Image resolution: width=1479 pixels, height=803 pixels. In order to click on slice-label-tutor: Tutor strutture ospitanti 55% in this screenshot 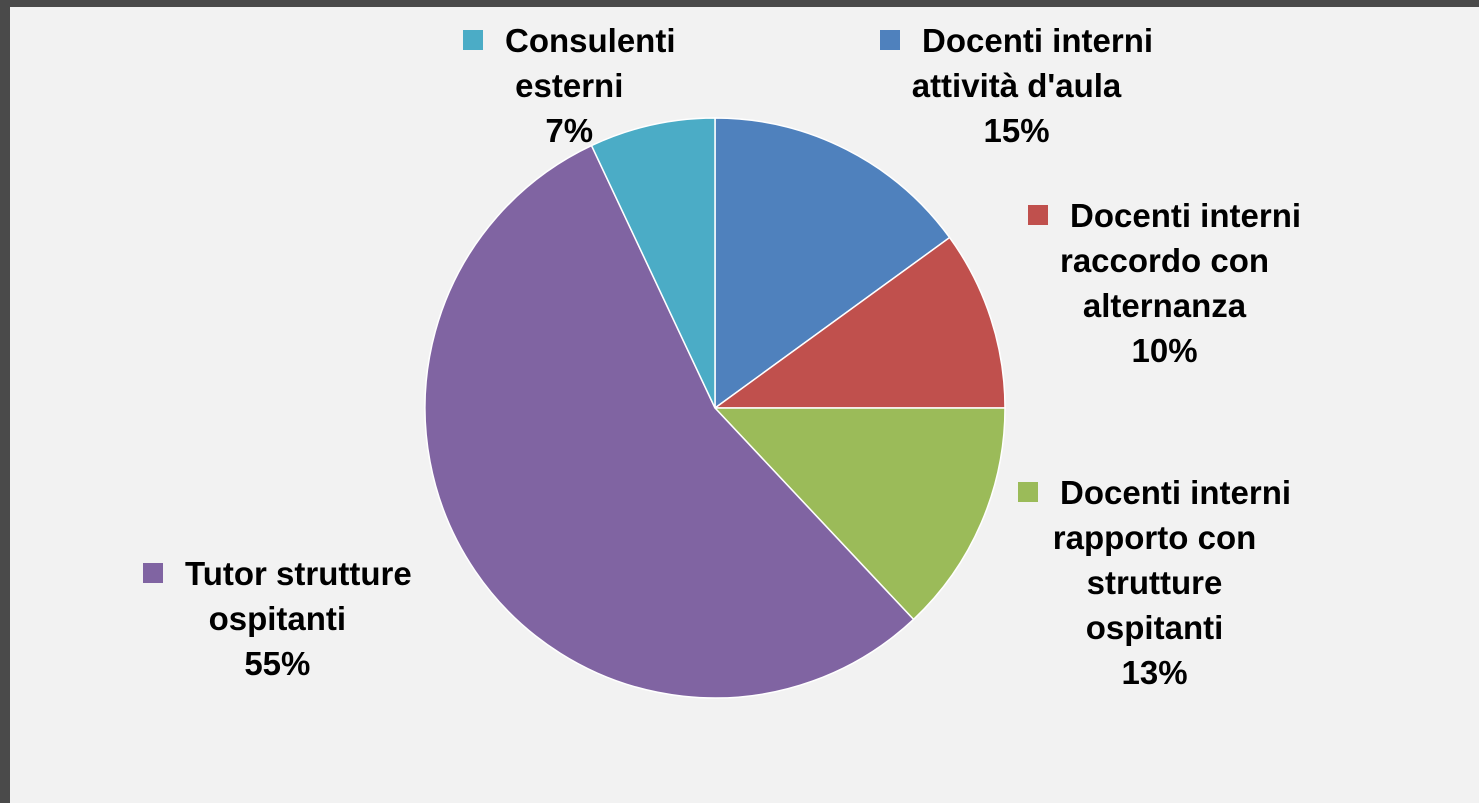, I will do `click(277, 618)`.